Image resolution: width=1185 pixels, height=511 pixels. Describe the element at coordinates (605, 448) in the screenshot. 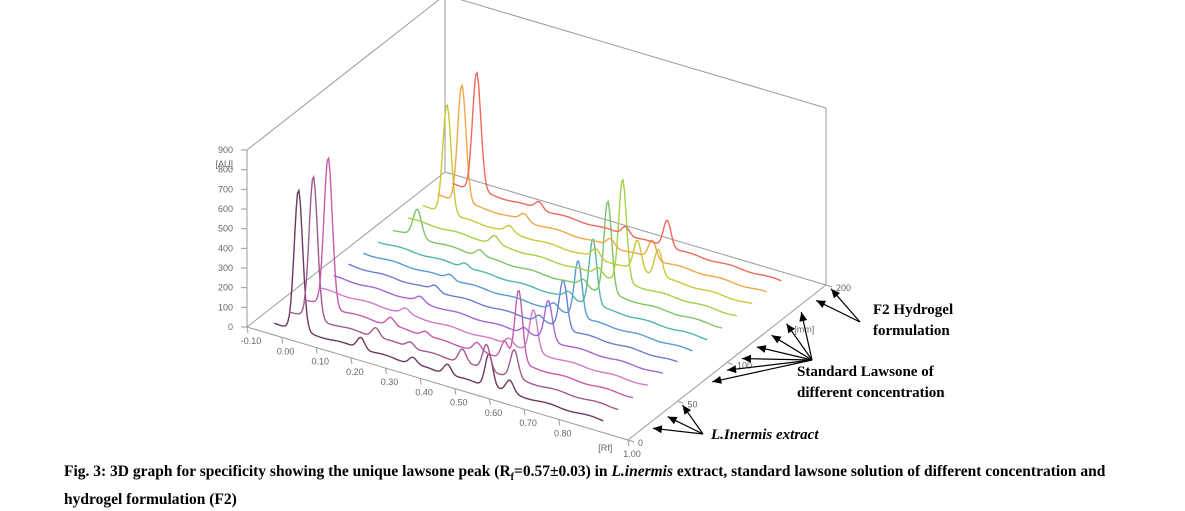

I see `x-axis-label: [Rf]` at that location.